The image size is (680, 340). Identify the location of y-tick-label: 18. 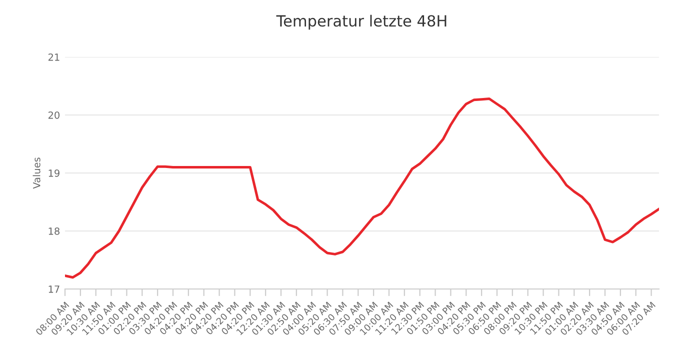
(54, 231).